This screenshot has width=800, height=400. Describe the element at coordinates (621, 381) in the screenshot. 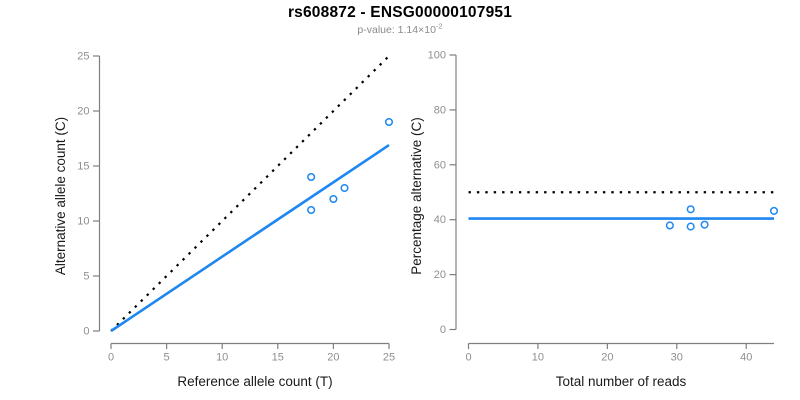

I see `percentage-panel-x-axis-title: Total number of reads` at that location.